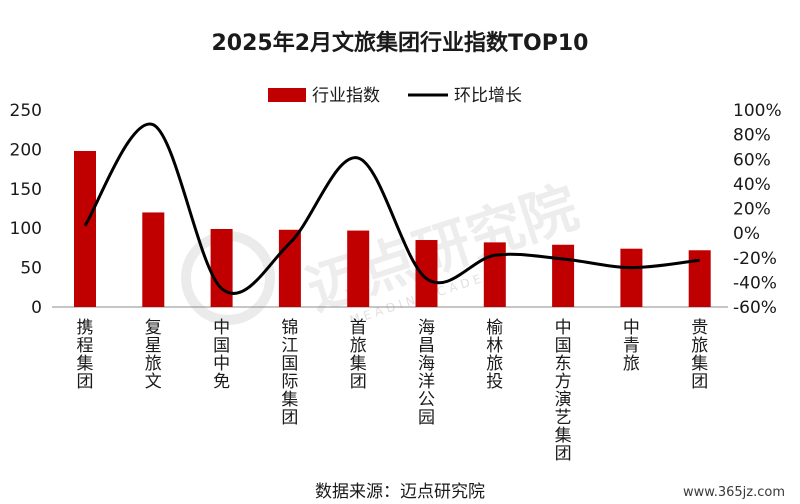 The image size is (800, 504). What do you see at coordinates (26, 229) in the screenshot?
I see `left-tick-label: 100` at bounding box center [26, 229].